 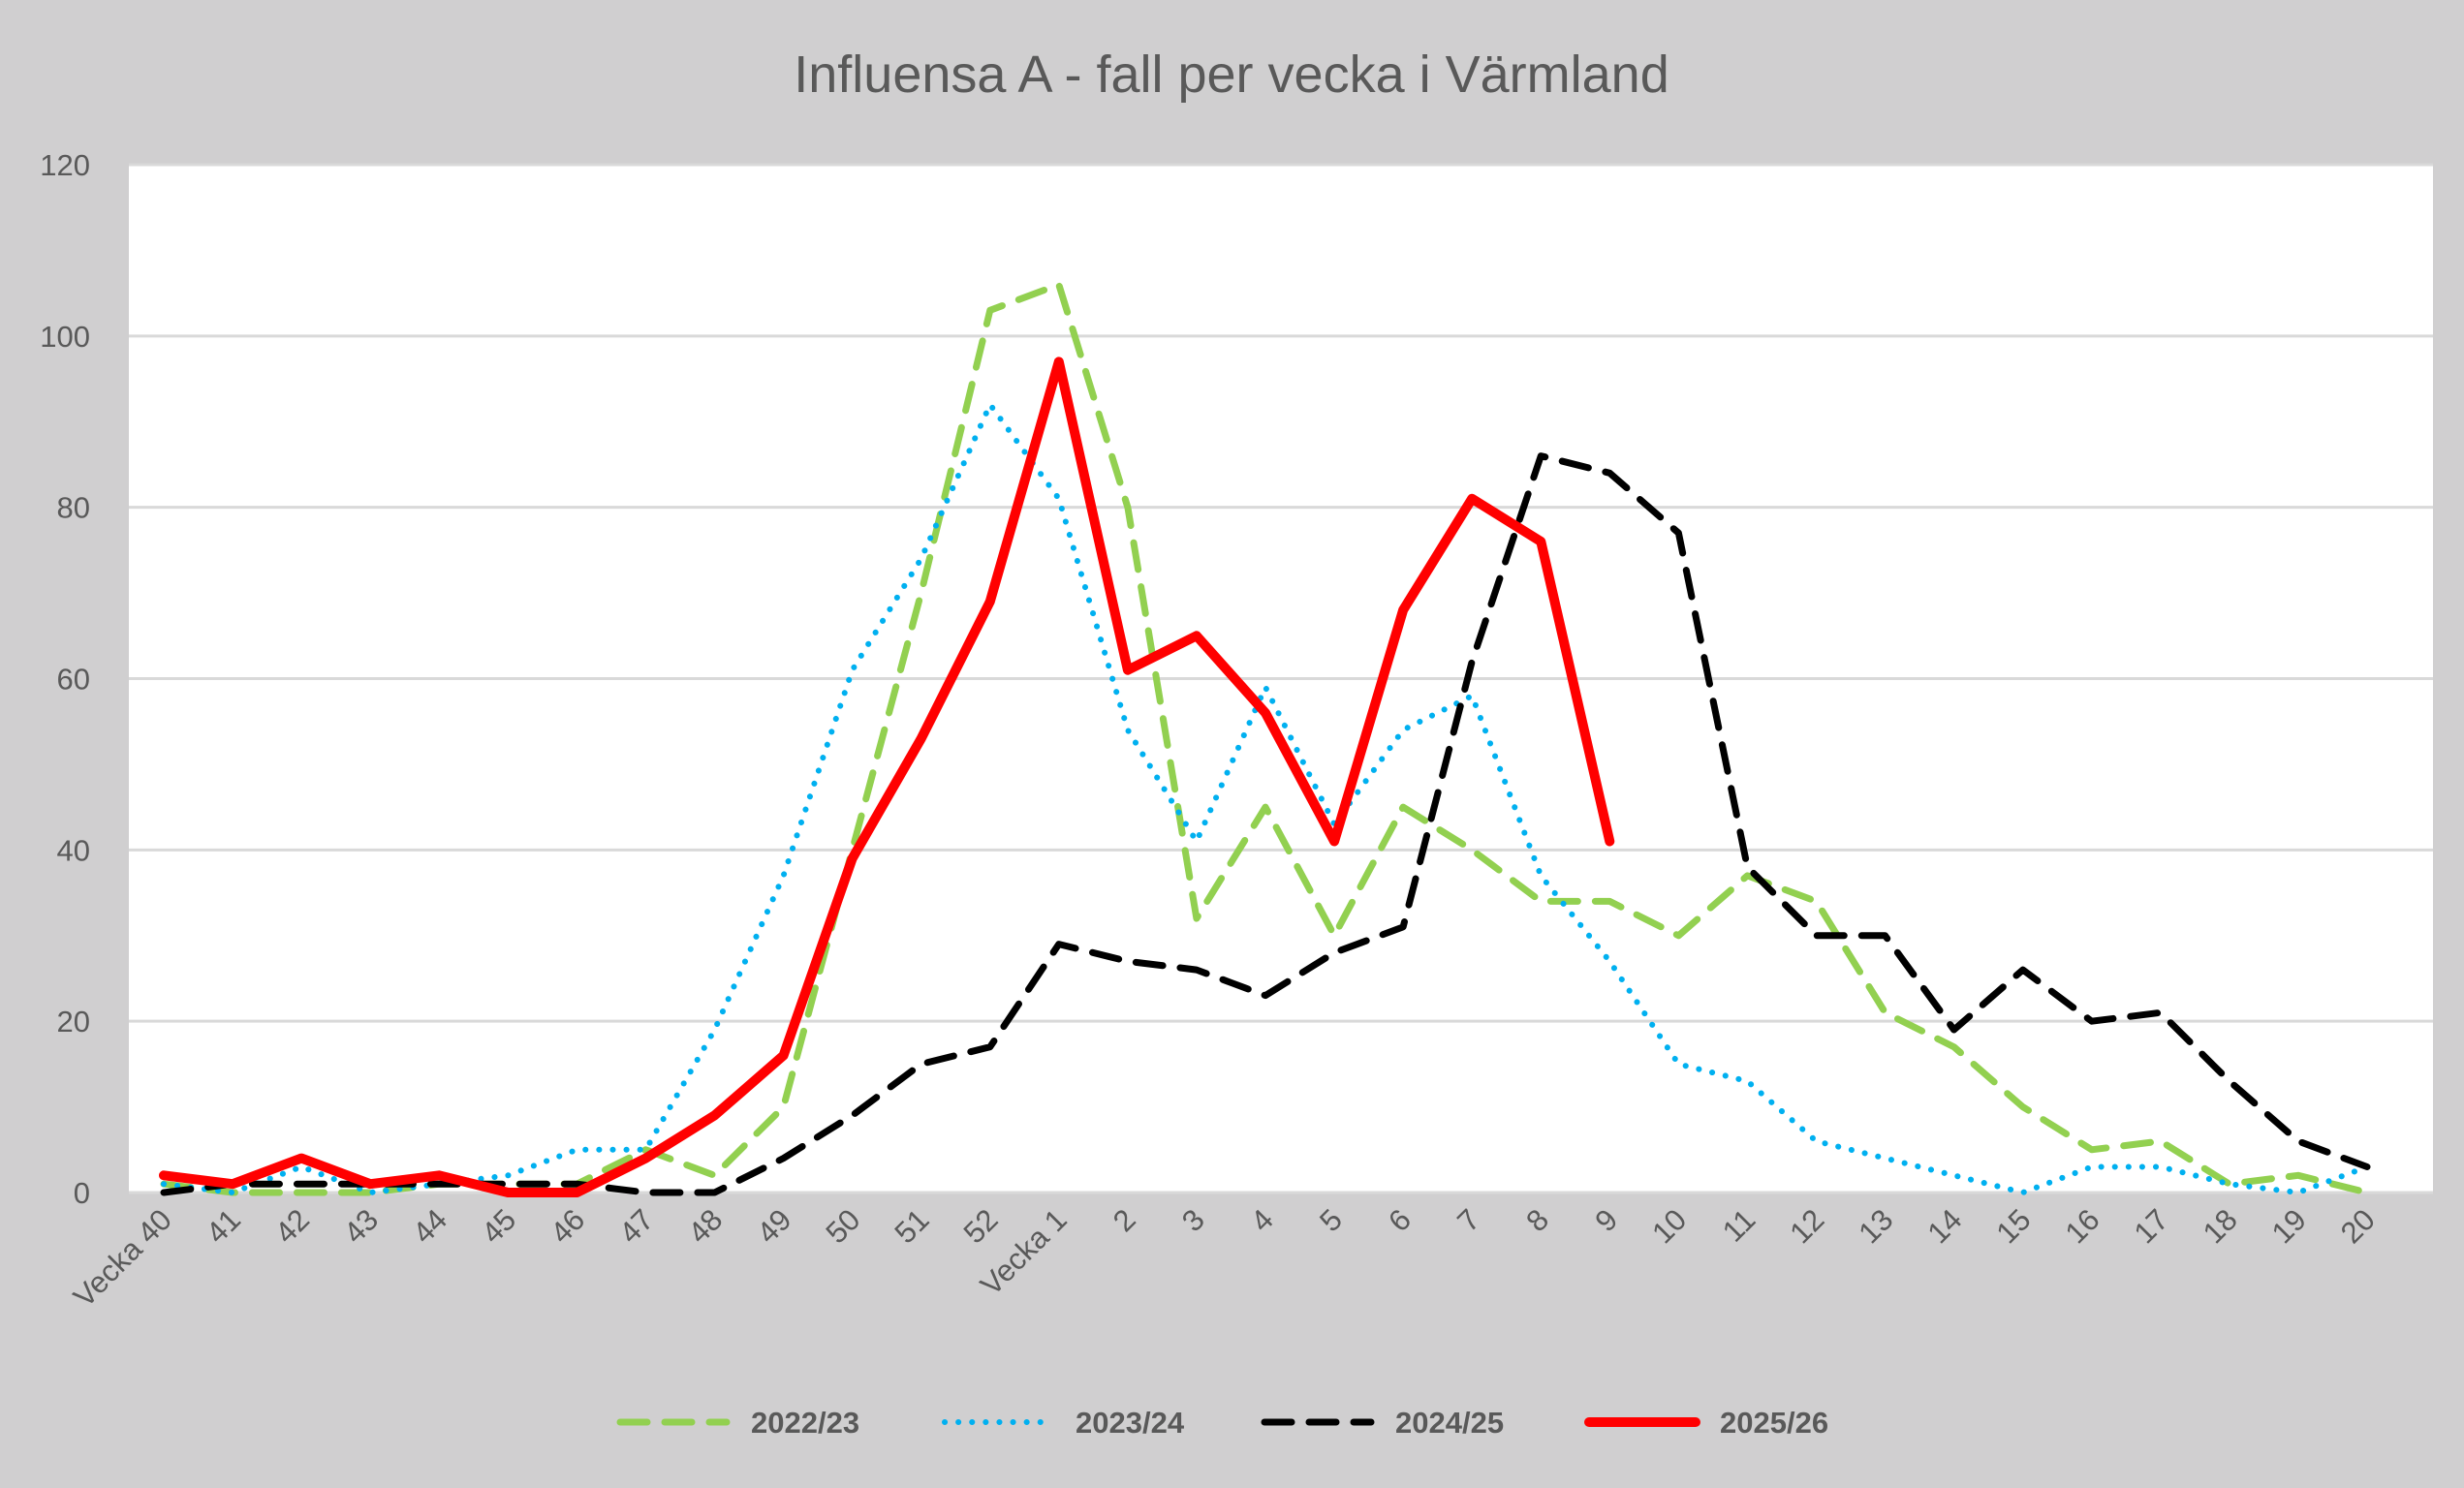 What do you see at coordinates (981, 1226) in the screenshot?
I see `x-tick-label: 52` at bounding box center [981, 1226].